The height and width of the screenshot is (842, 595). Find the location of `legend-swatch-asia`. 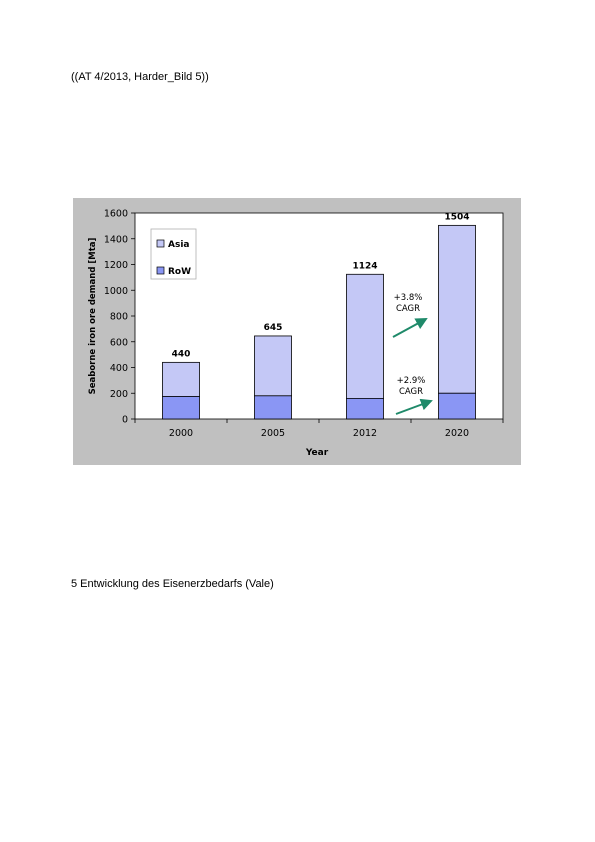

legend-swatch-asia is located at coordinates (160, 243).